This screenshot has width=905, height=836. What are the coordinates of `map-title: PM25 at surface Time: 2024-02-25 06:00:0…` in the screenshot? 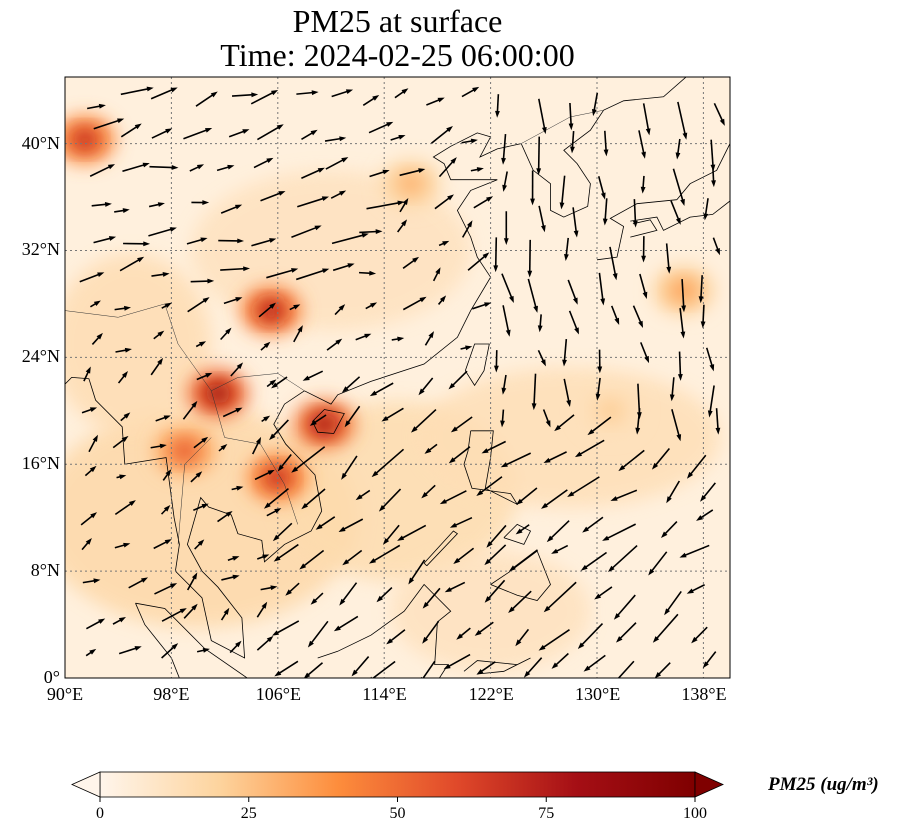 It's located at (397, 38).